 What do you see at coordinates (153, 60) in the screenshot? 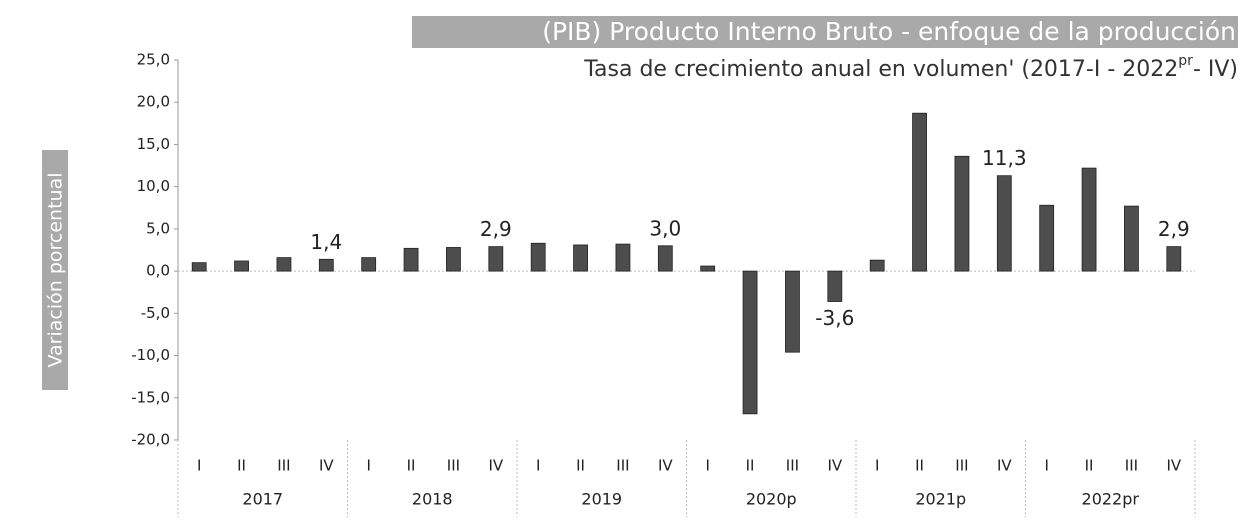
I see `y-tick-label: 25,0` at bounding box center [153, 60].